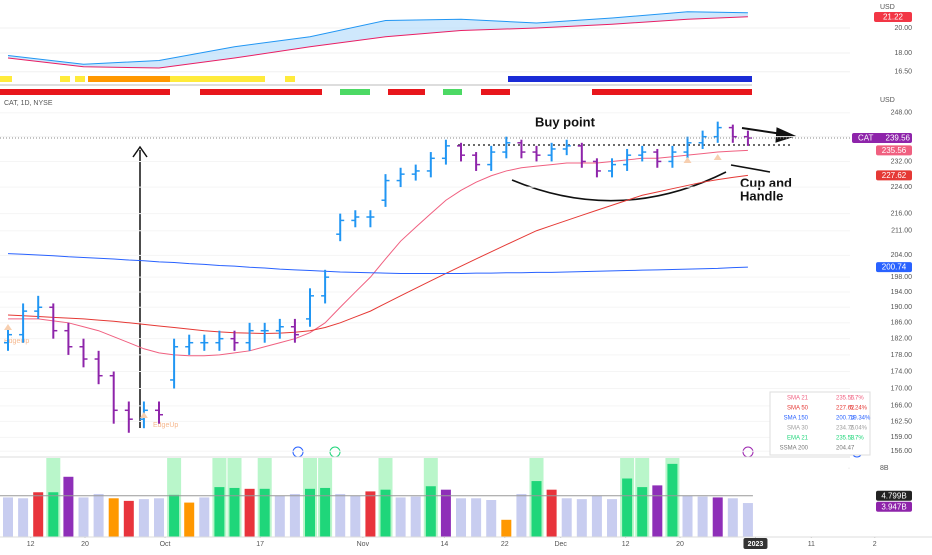 The height and width of the screenshot is (555, 932). I want to click on ma-table-cell: 19.34%, so click(860, 419).